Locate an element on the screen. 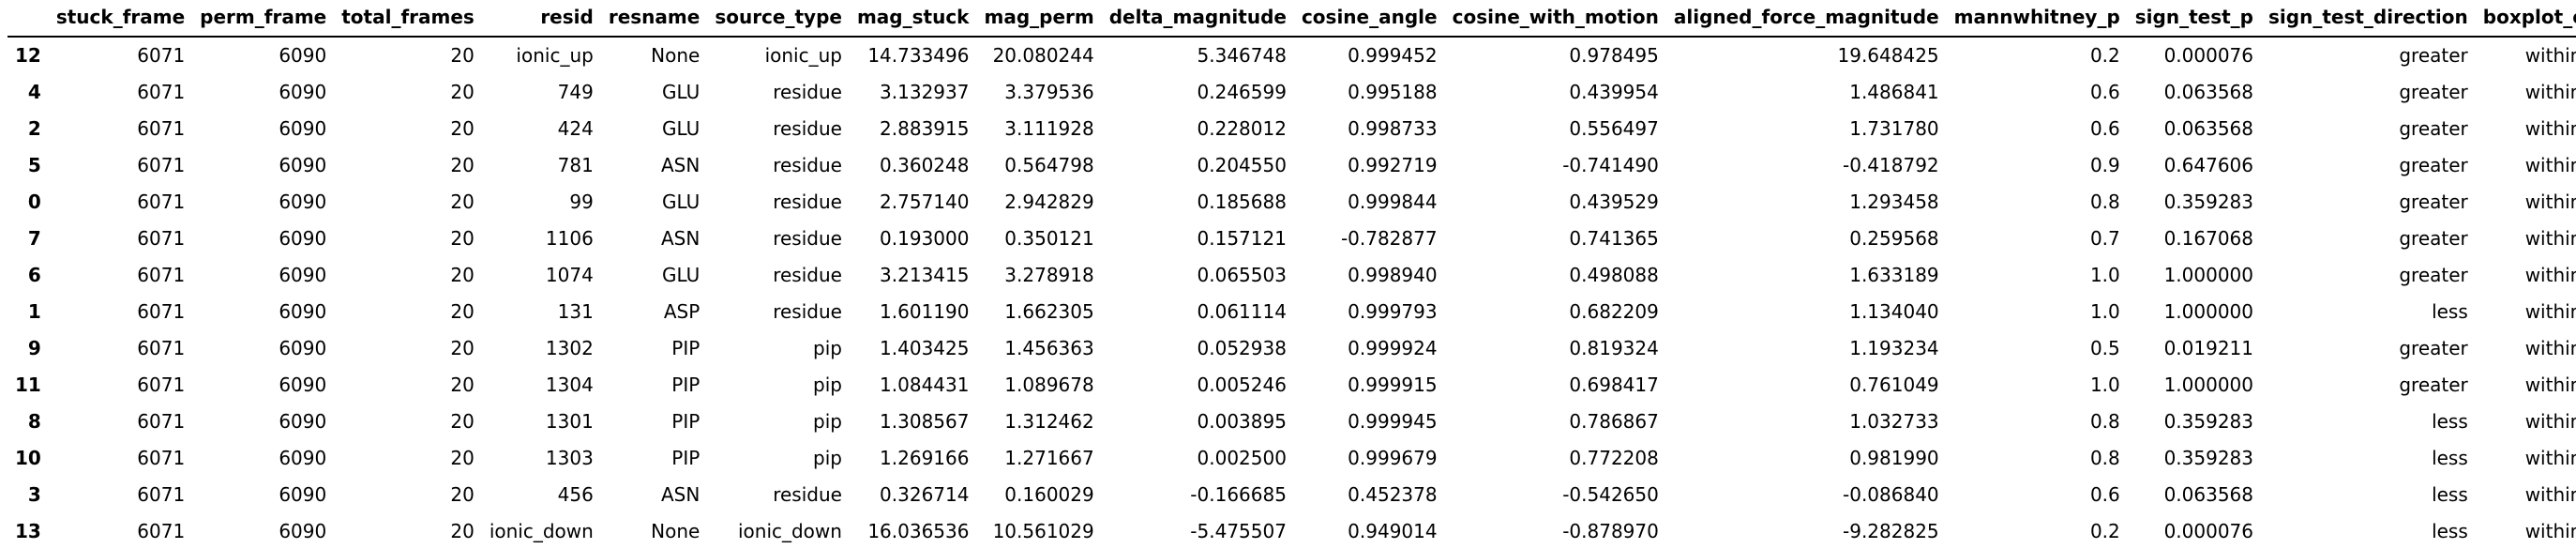 The image size is (2576, 549). column-header-resid: resid is located at coordinates (541, 19).